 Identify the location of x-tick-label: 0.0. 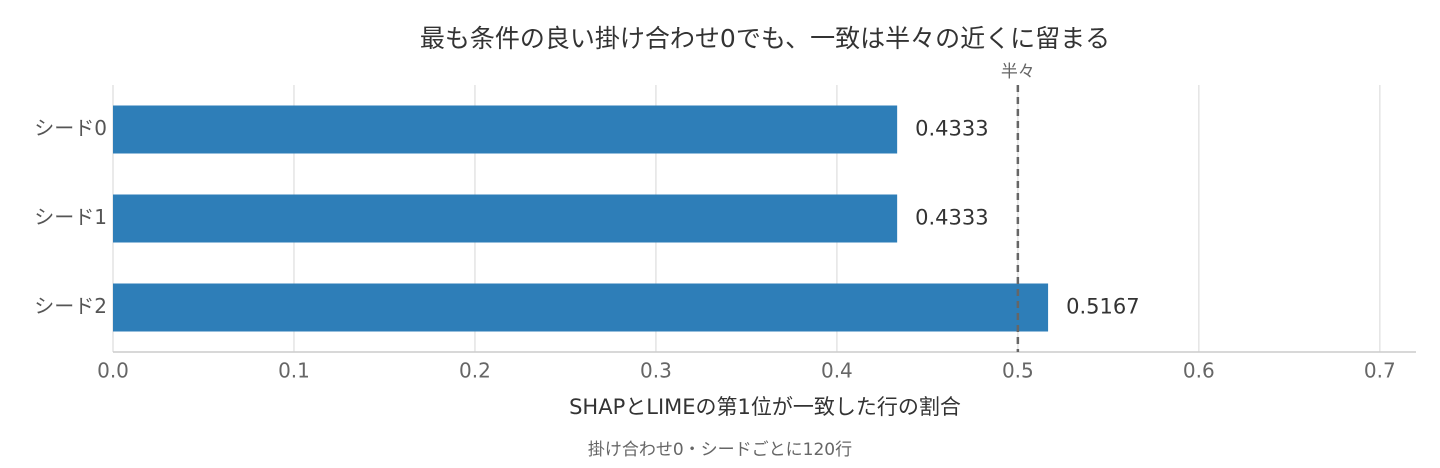
(113, 371).